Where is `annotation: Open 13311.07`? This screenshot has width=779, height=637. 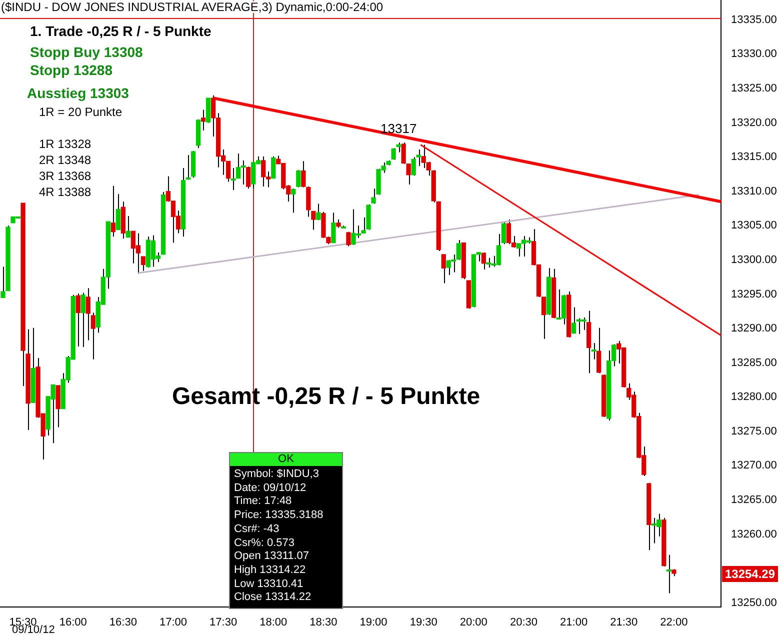
annotation: Open 13311.07 is located at coordinates (272, 556).